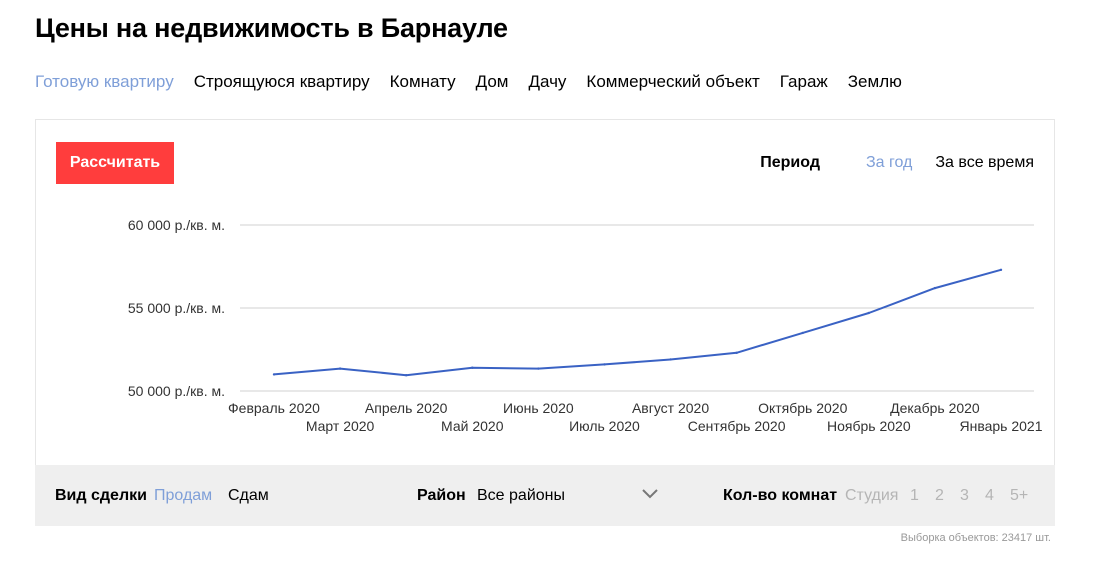  What do you see at coordinates (183, 495) in the screenshot?
I see `deal-option-sell: Продам` at bounding box center [183, 495].